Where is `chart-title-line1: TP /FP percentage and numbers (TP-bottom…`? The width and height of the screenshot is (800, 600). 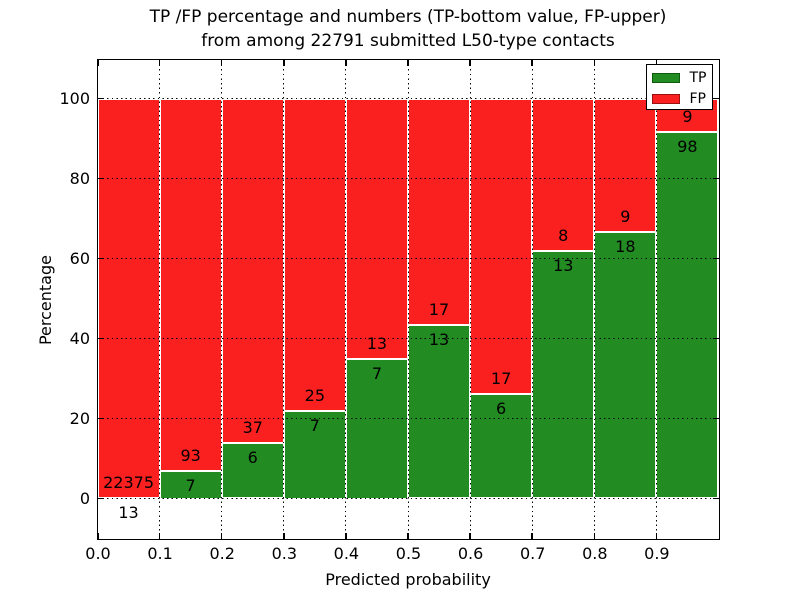 chart-title-line1: TP /FP percentage and numbers (TP-bottom… is located at coordinates (408, 17).